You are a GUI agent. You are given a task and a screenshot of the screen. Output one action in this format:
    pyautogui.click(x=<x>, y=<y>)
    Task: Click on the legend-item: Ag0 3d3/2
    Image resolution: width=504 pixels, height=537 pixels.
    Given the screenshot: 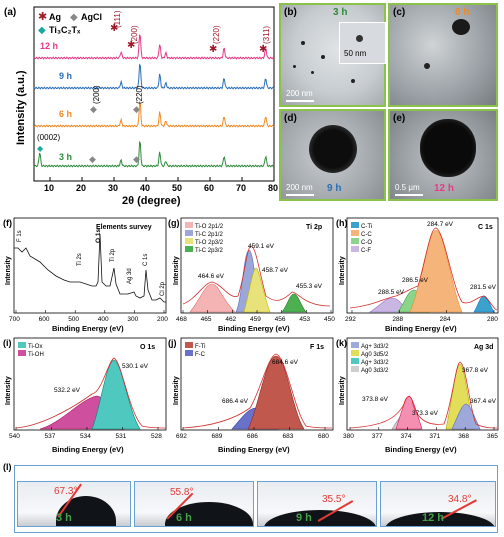 What is the action you would take?
    pyautogui.click(x=375, y=371)
    